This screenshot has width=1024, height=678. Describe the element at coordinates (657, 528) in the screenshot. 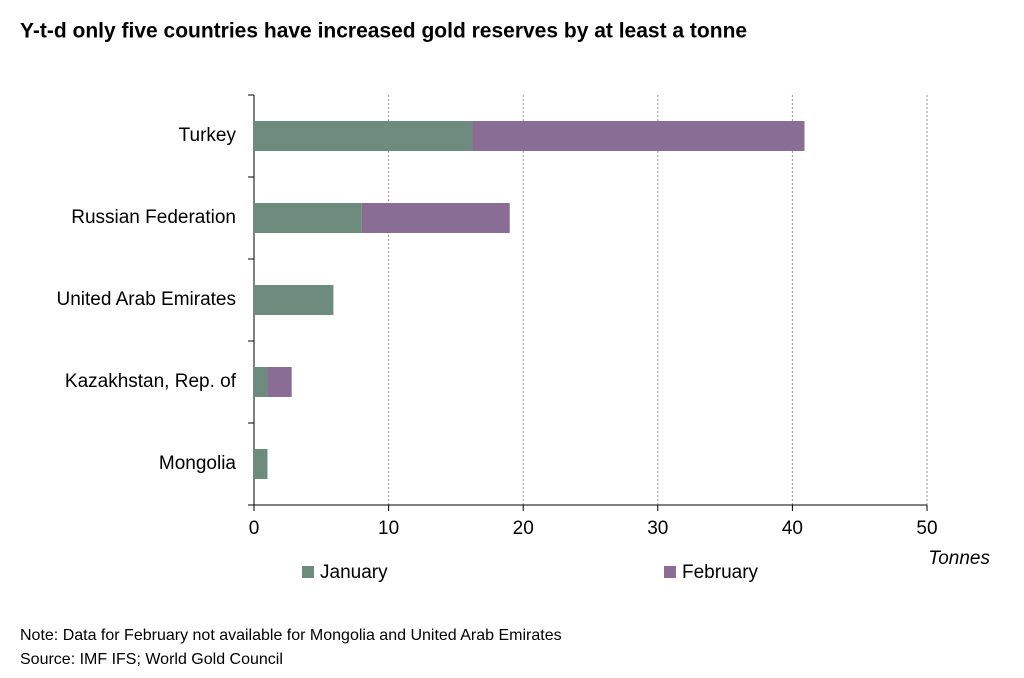

I see `x-tick-label: 30` at that location.